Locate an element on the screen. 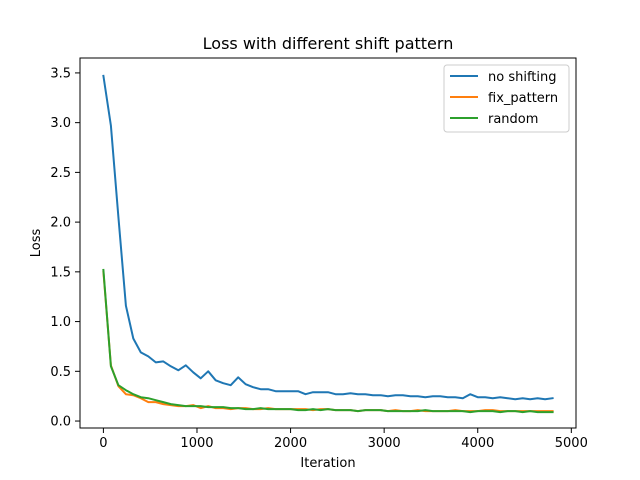  x-tick-label: 2000 is located at coordinates (290, 443).